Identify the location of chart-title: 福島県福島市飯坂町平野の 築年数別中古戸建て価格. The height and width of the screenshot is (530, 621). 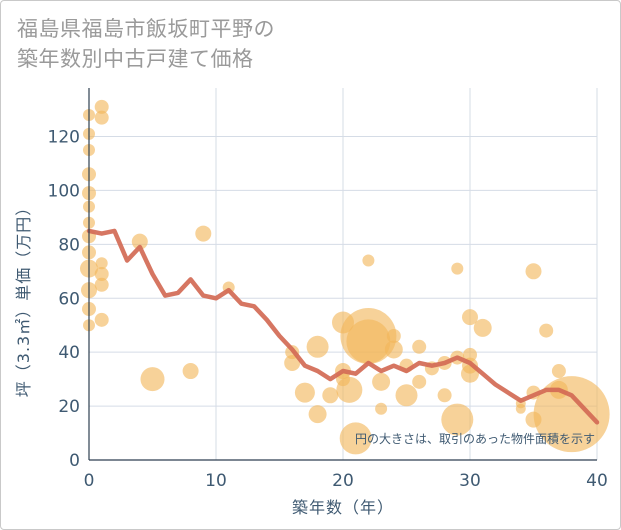
(146, 44).